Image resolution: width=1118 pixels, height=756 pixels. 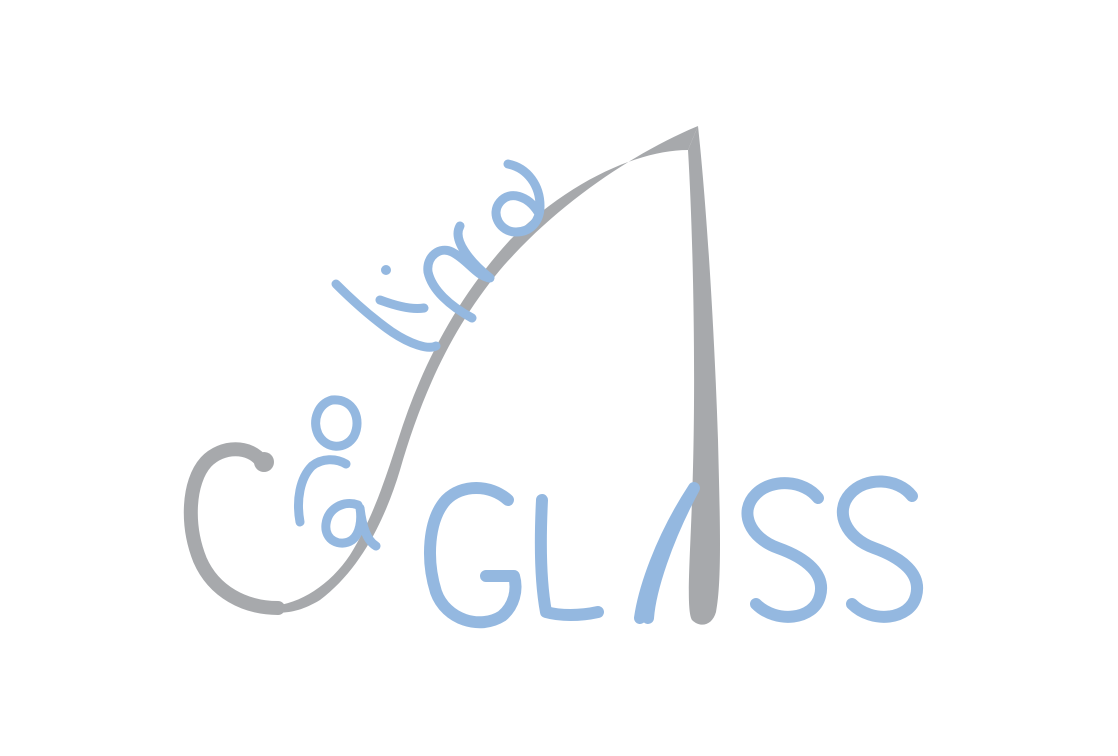 What do you see at coordinates (264, 462) in the screenshot?
I see `c-terminal` at bounding box center [264, 462].